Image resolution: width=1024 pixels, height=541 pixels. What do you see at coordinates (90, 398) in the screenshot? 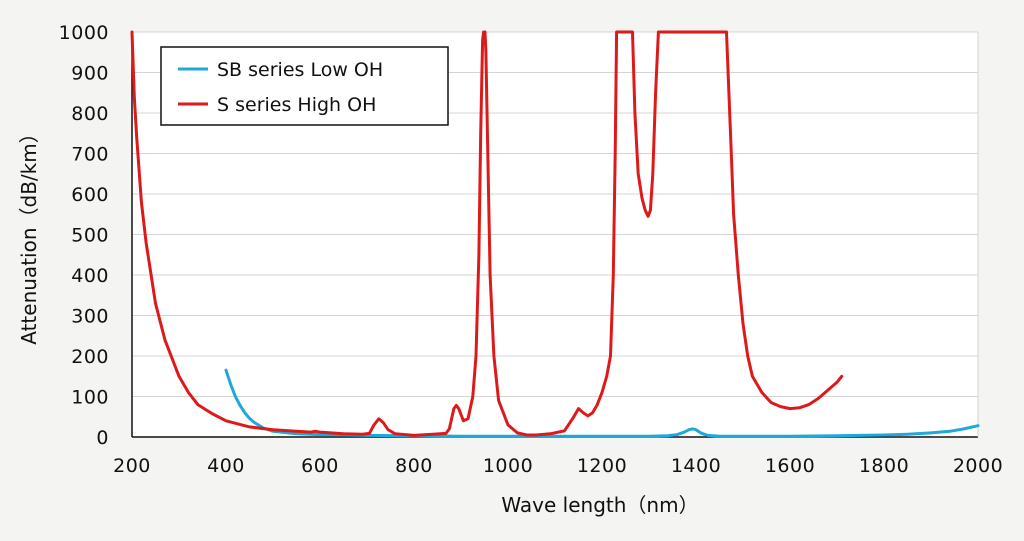
I see `y-tick-label: 100` at bounding box center [90, 398].